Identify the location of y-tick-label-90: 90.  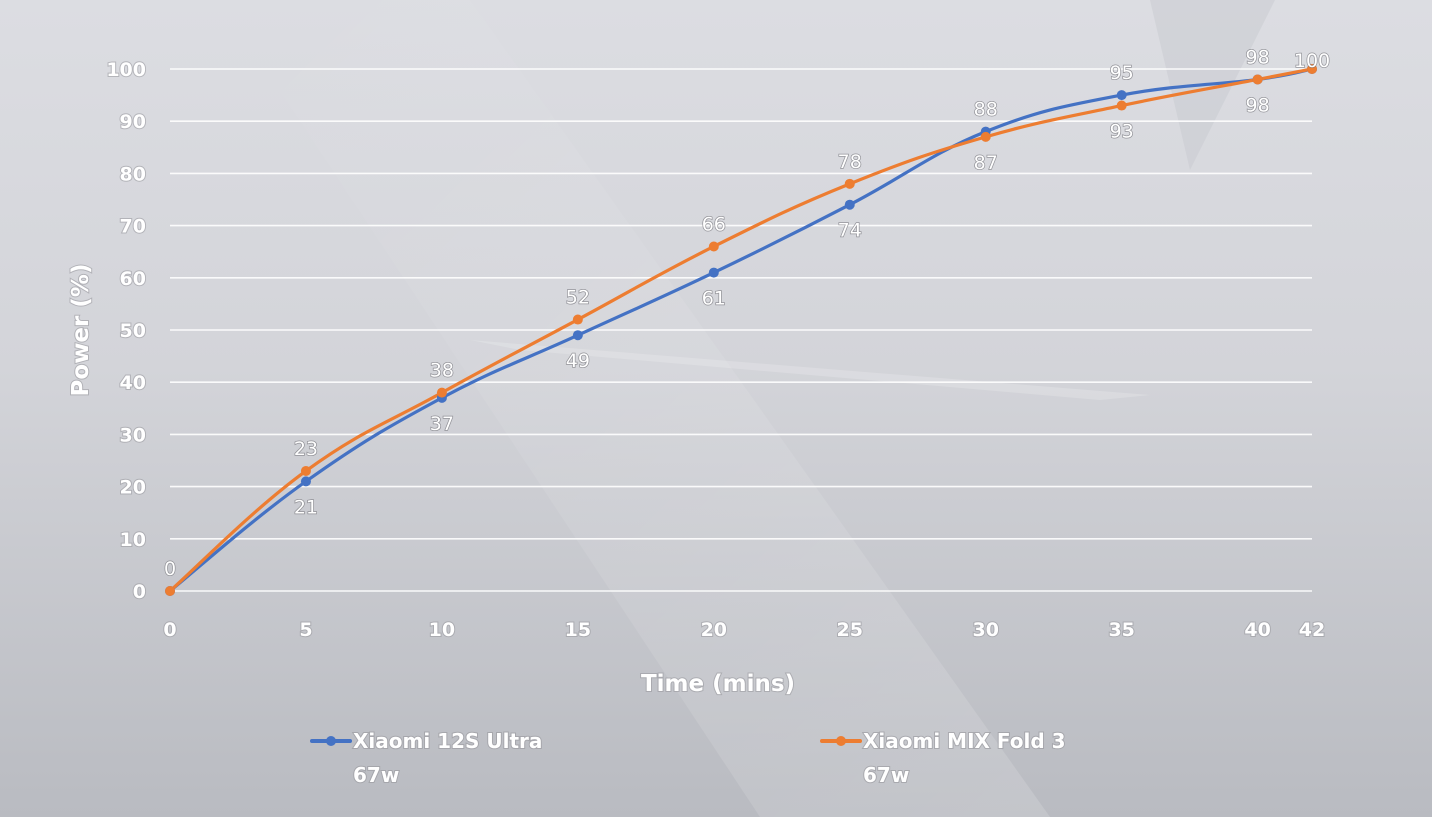
(133, 122).